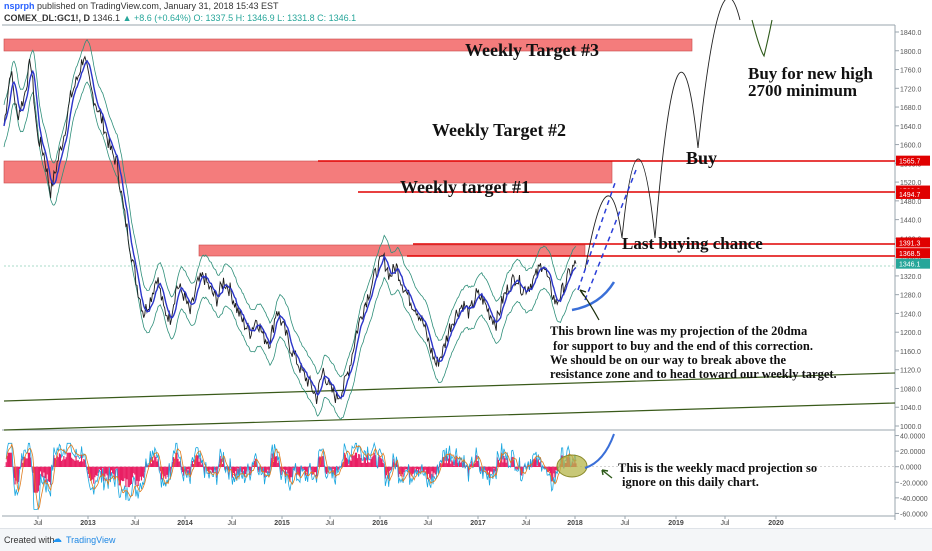  Describe the element at coordinates (572, 466) in the screenshot. I see `macd-highlight-circle` at that location.